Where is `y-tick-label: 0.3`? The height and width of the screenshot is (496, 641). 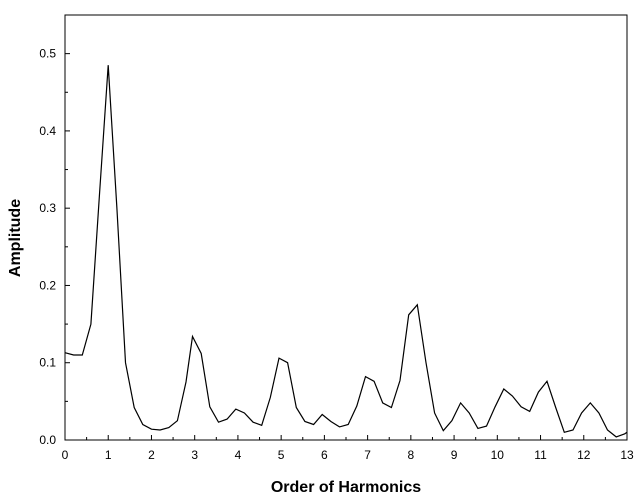 y-tick-label: 0.3 is located at coordinates (47, 208).